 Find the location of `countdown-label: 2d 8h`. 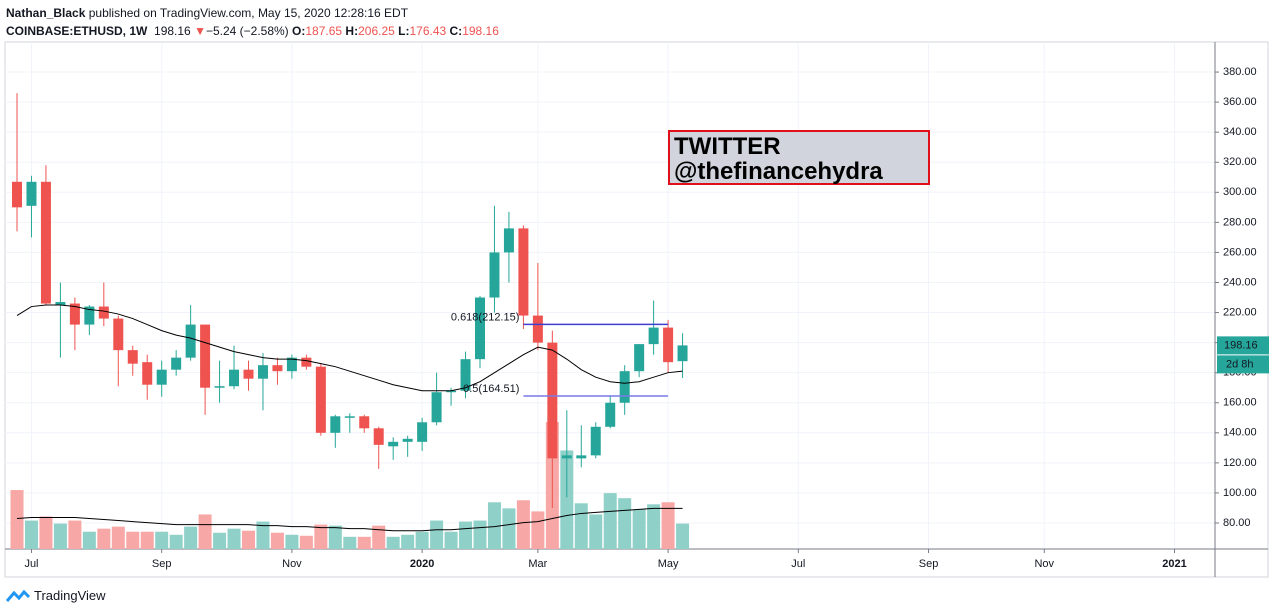

countdown-label: 2d 8h is located at coordinates (1240, 364).